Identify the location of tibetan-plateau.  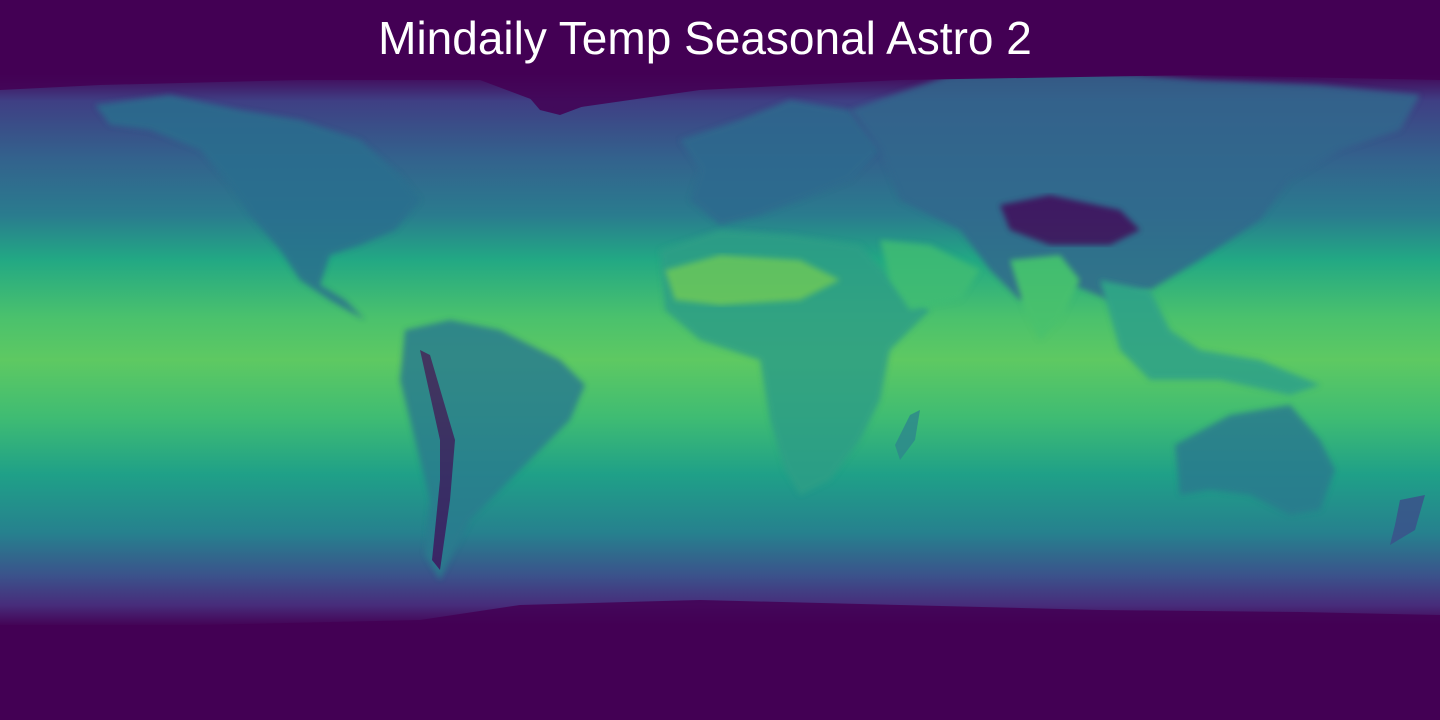
(1070, 220).